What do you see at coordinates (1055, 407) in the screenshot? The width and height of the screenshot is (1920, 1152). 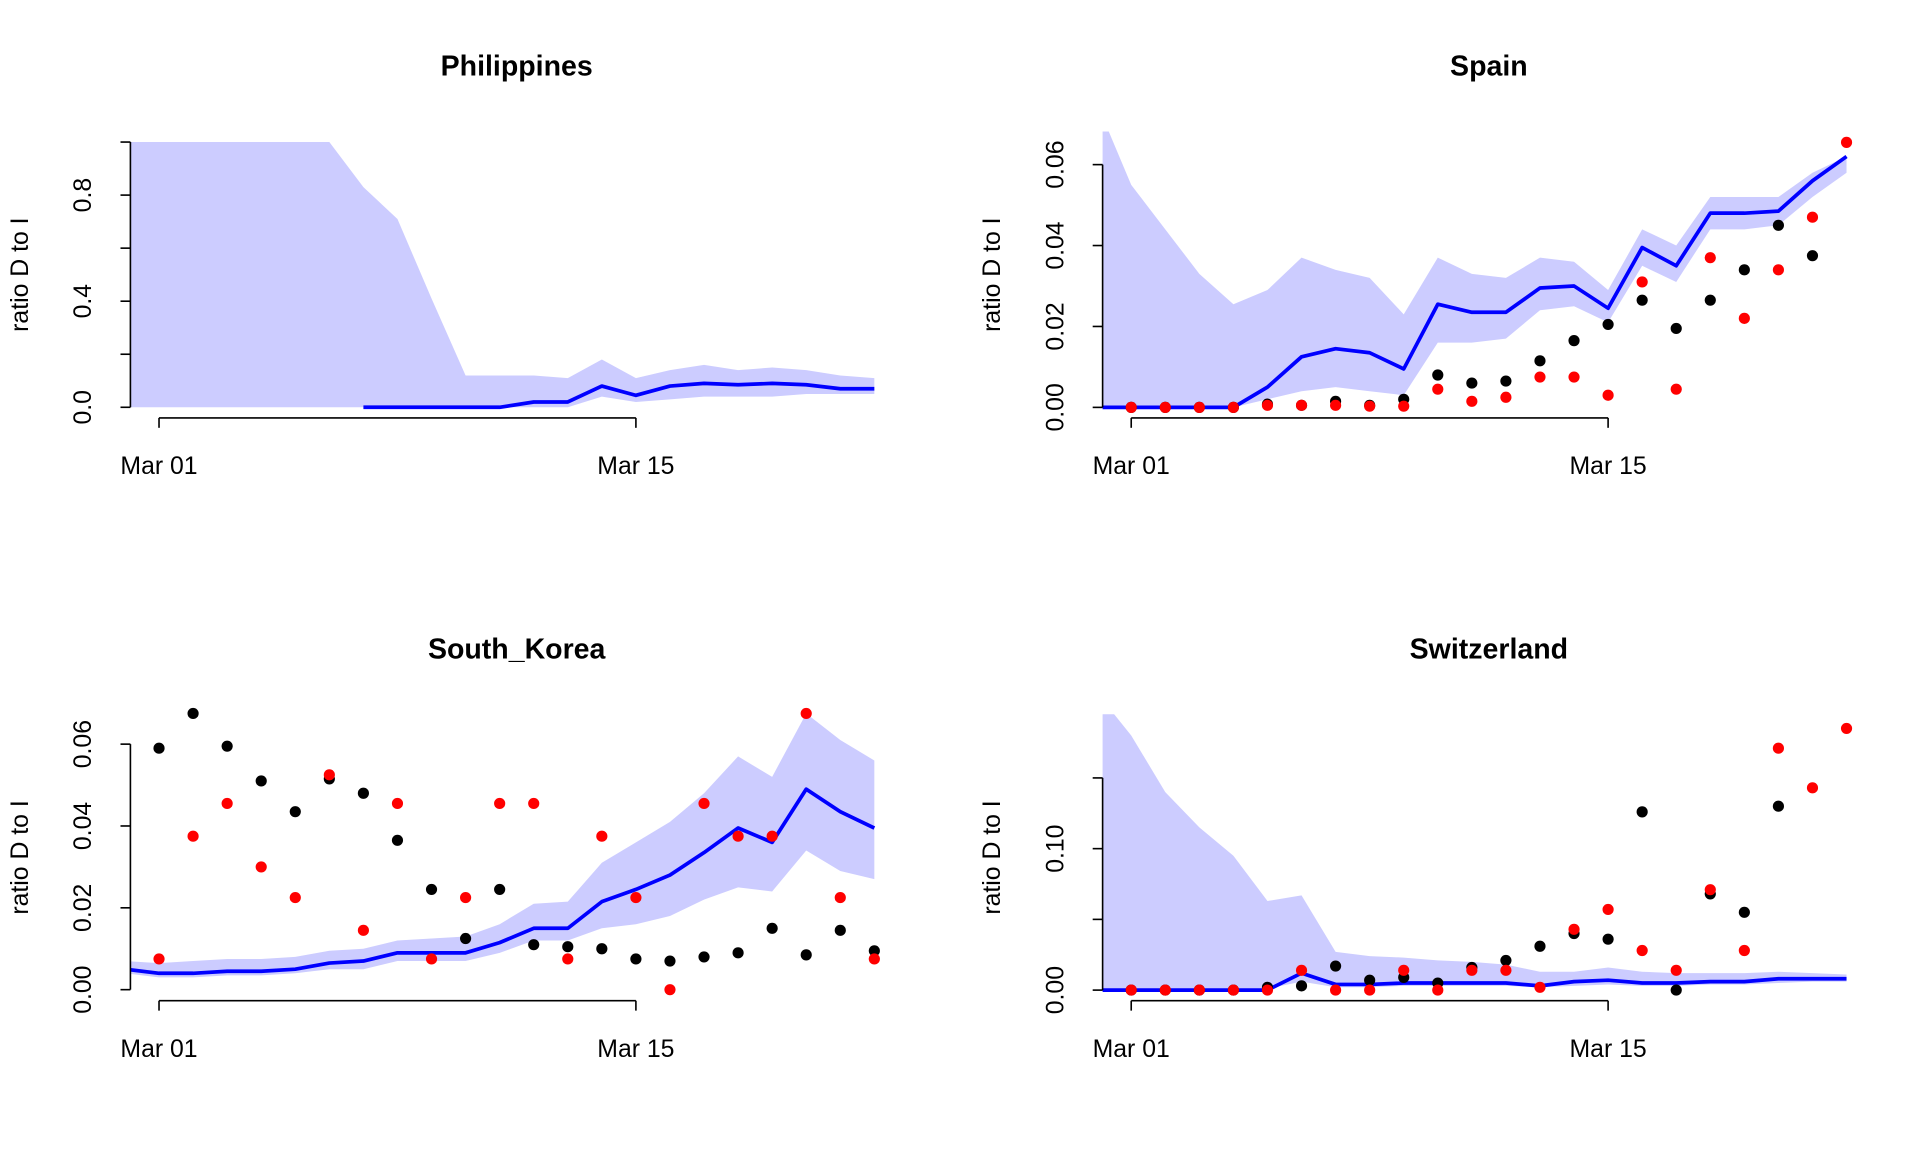 I see `y-tick-label: 0.00` at bounding box center [1055, 407].